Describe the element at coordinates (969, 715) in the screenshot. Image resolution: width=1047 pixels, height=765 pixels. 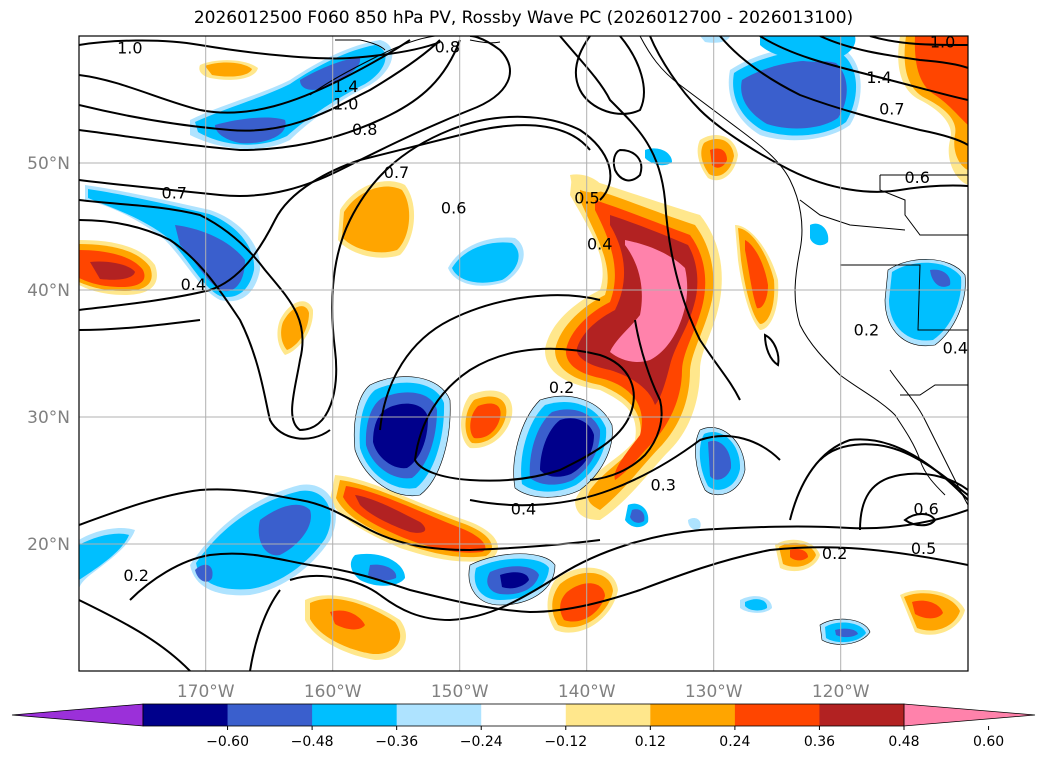
I see `colorbar-extend-high` at that location.